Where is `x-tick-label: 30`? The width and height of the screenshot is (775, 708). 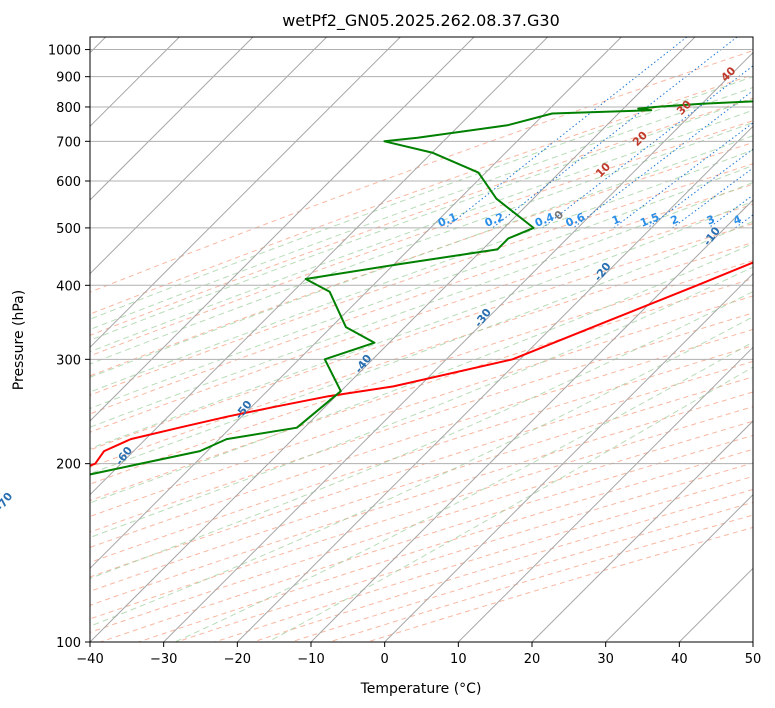
x-tick-label: 30 is located at coordinates (605, 659).